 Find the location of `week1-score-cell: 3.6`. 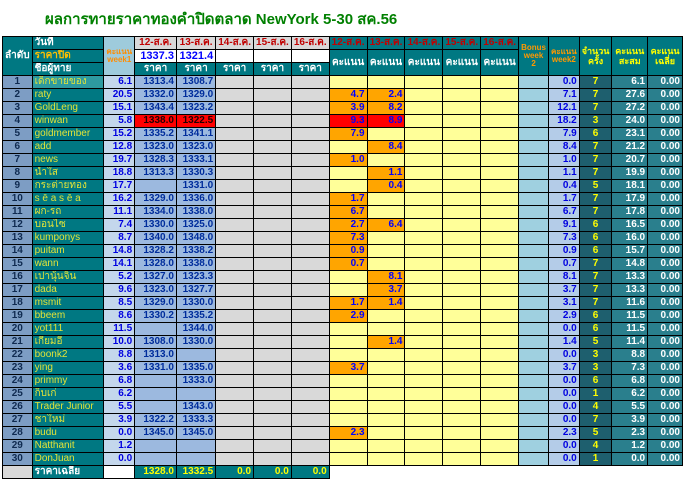

week1-score-cell: 3.6 is located at coordinates (119, 368).